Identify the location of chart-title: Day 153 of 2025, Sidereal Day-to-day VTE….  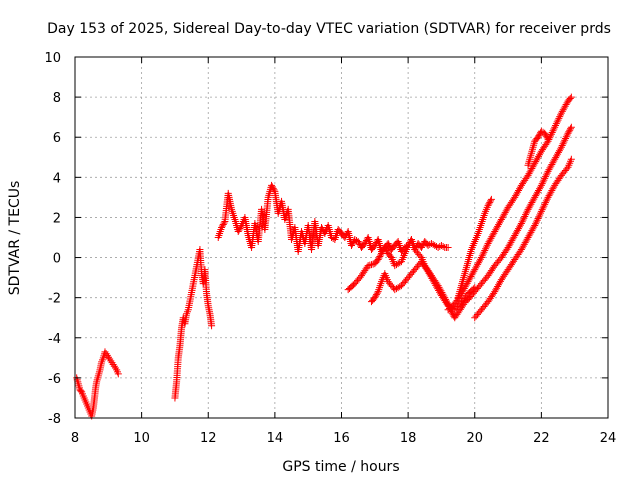
(329, 29).